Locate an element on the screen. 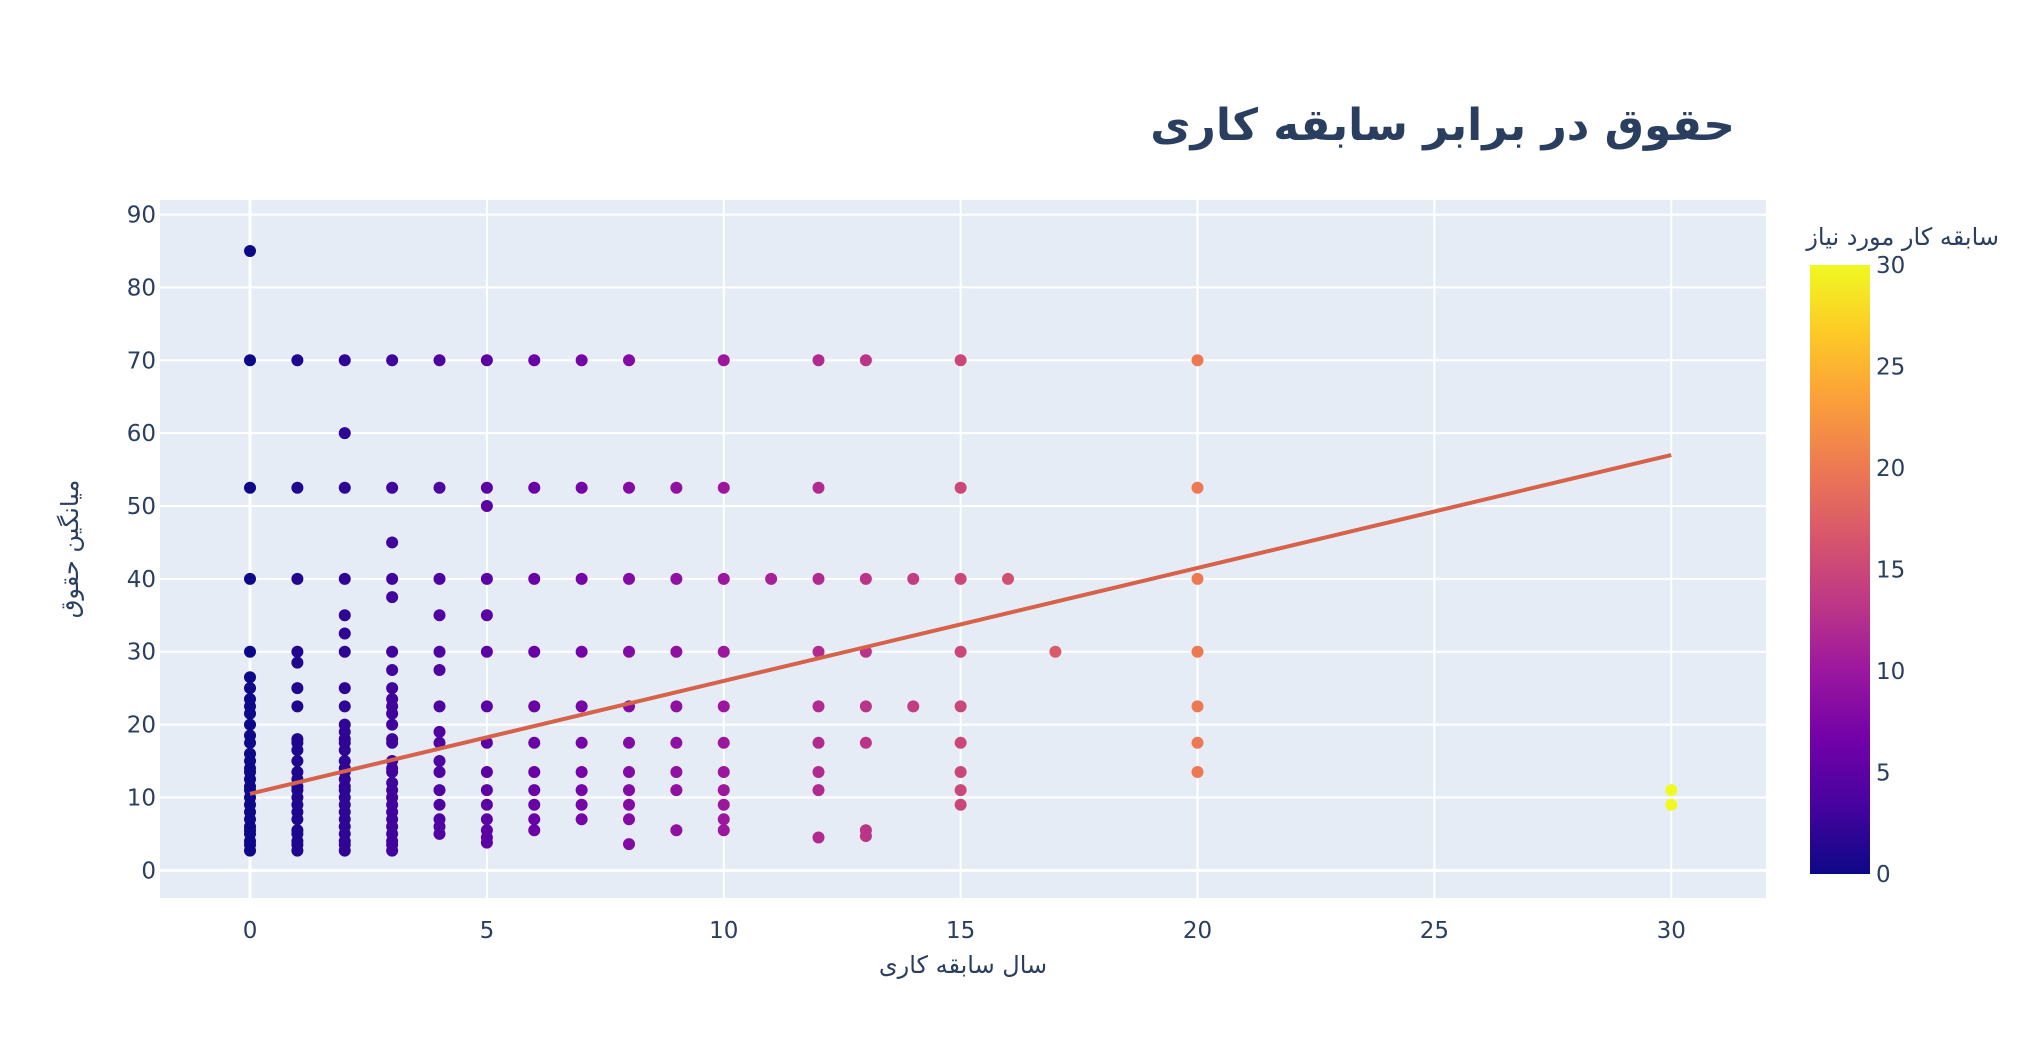 The image size is (2024, 1046). y-tick-label: 20 is located at coordinates (141, 726).